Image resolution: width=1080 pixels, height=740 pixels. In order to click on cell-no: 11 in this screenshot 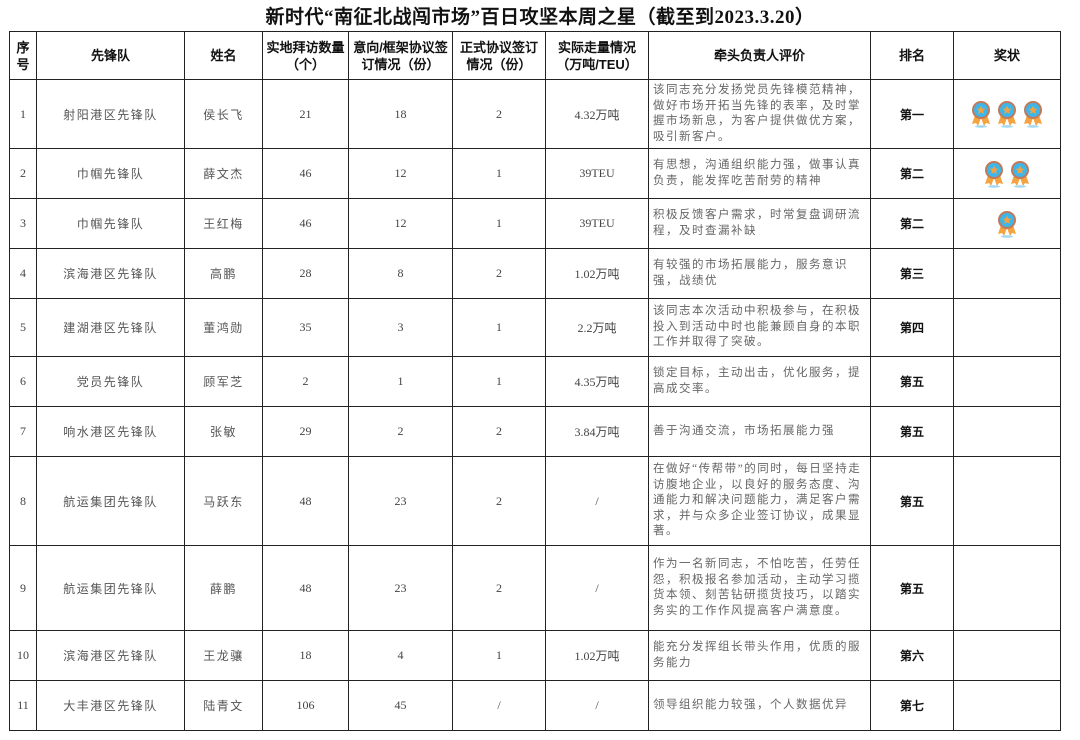, I will do `click(23, 705)`.